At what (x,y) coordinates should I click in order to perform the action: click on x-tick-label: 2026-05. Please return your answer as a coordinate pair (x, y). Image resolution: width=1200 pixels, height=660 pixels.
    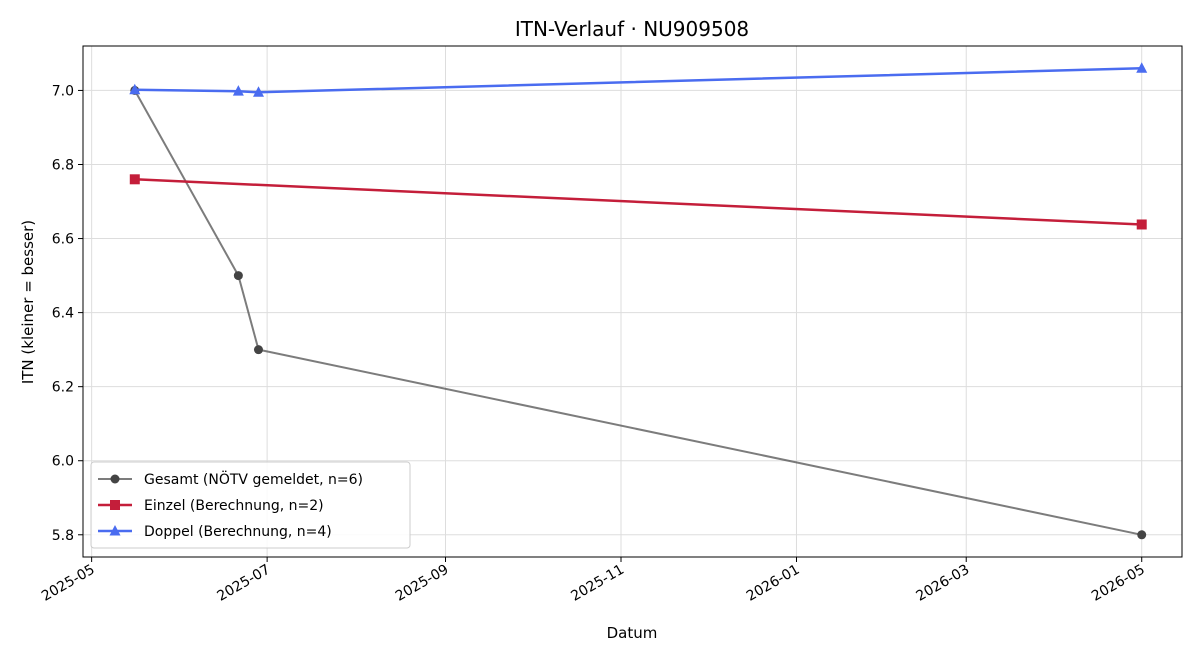
    Looking at the image, I should click on (1118, 583).